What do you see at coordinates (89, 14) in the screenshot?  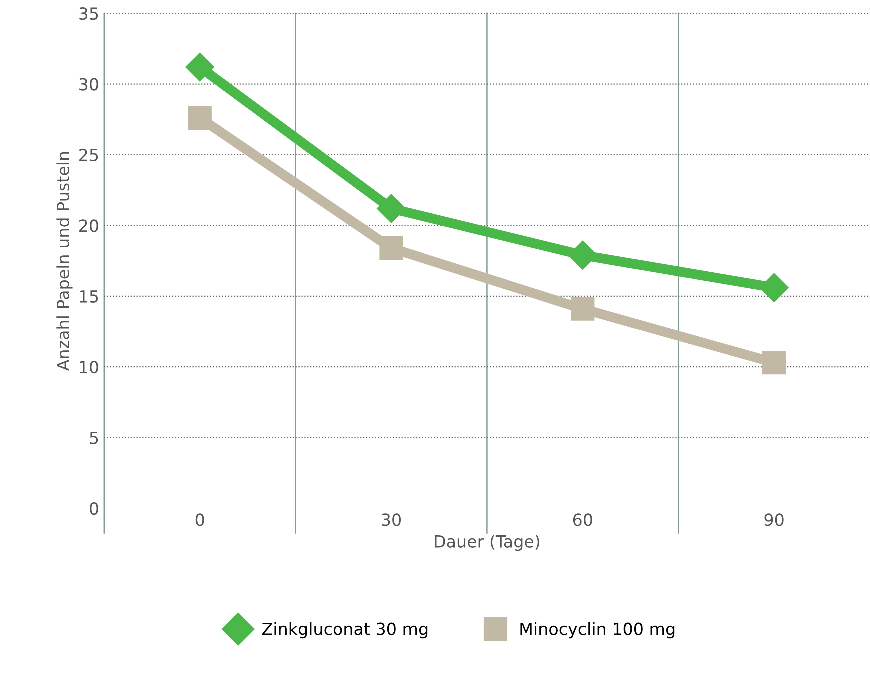 I see `y-tick-label: 35` at bounding box center [89, 14].